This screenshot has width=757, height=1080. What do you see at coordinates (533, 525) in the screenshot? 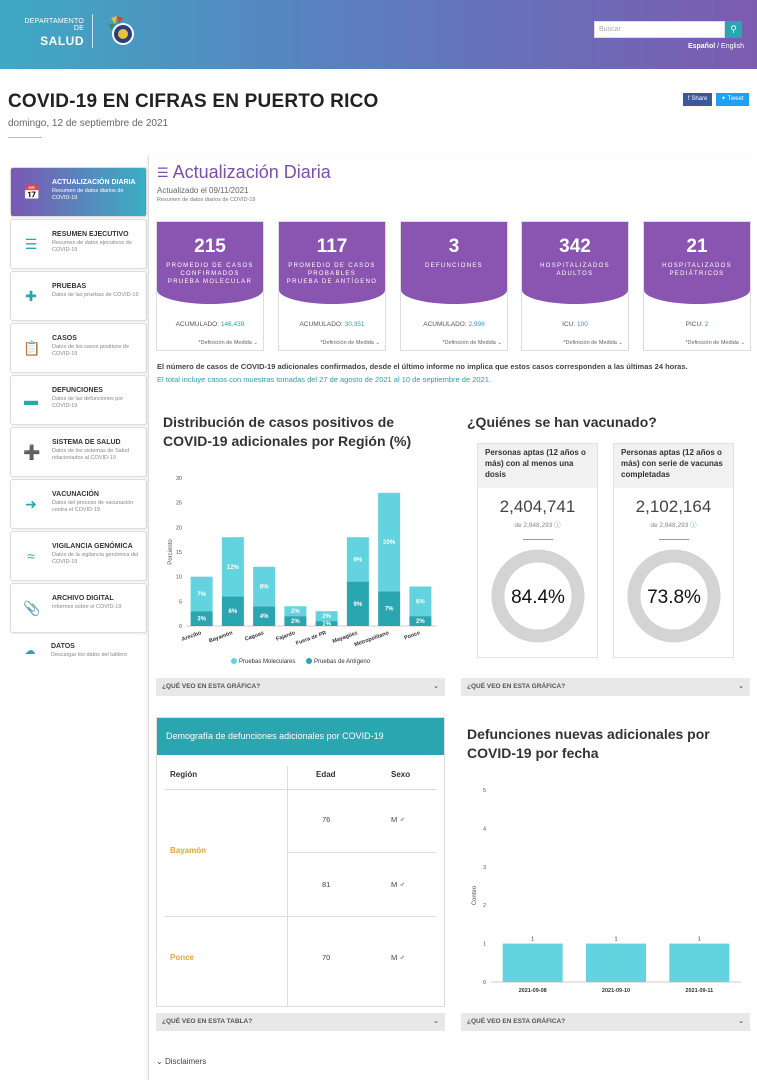
I see `vaccine-of-text: de 2,848,293` at bounding box center [533, 525].